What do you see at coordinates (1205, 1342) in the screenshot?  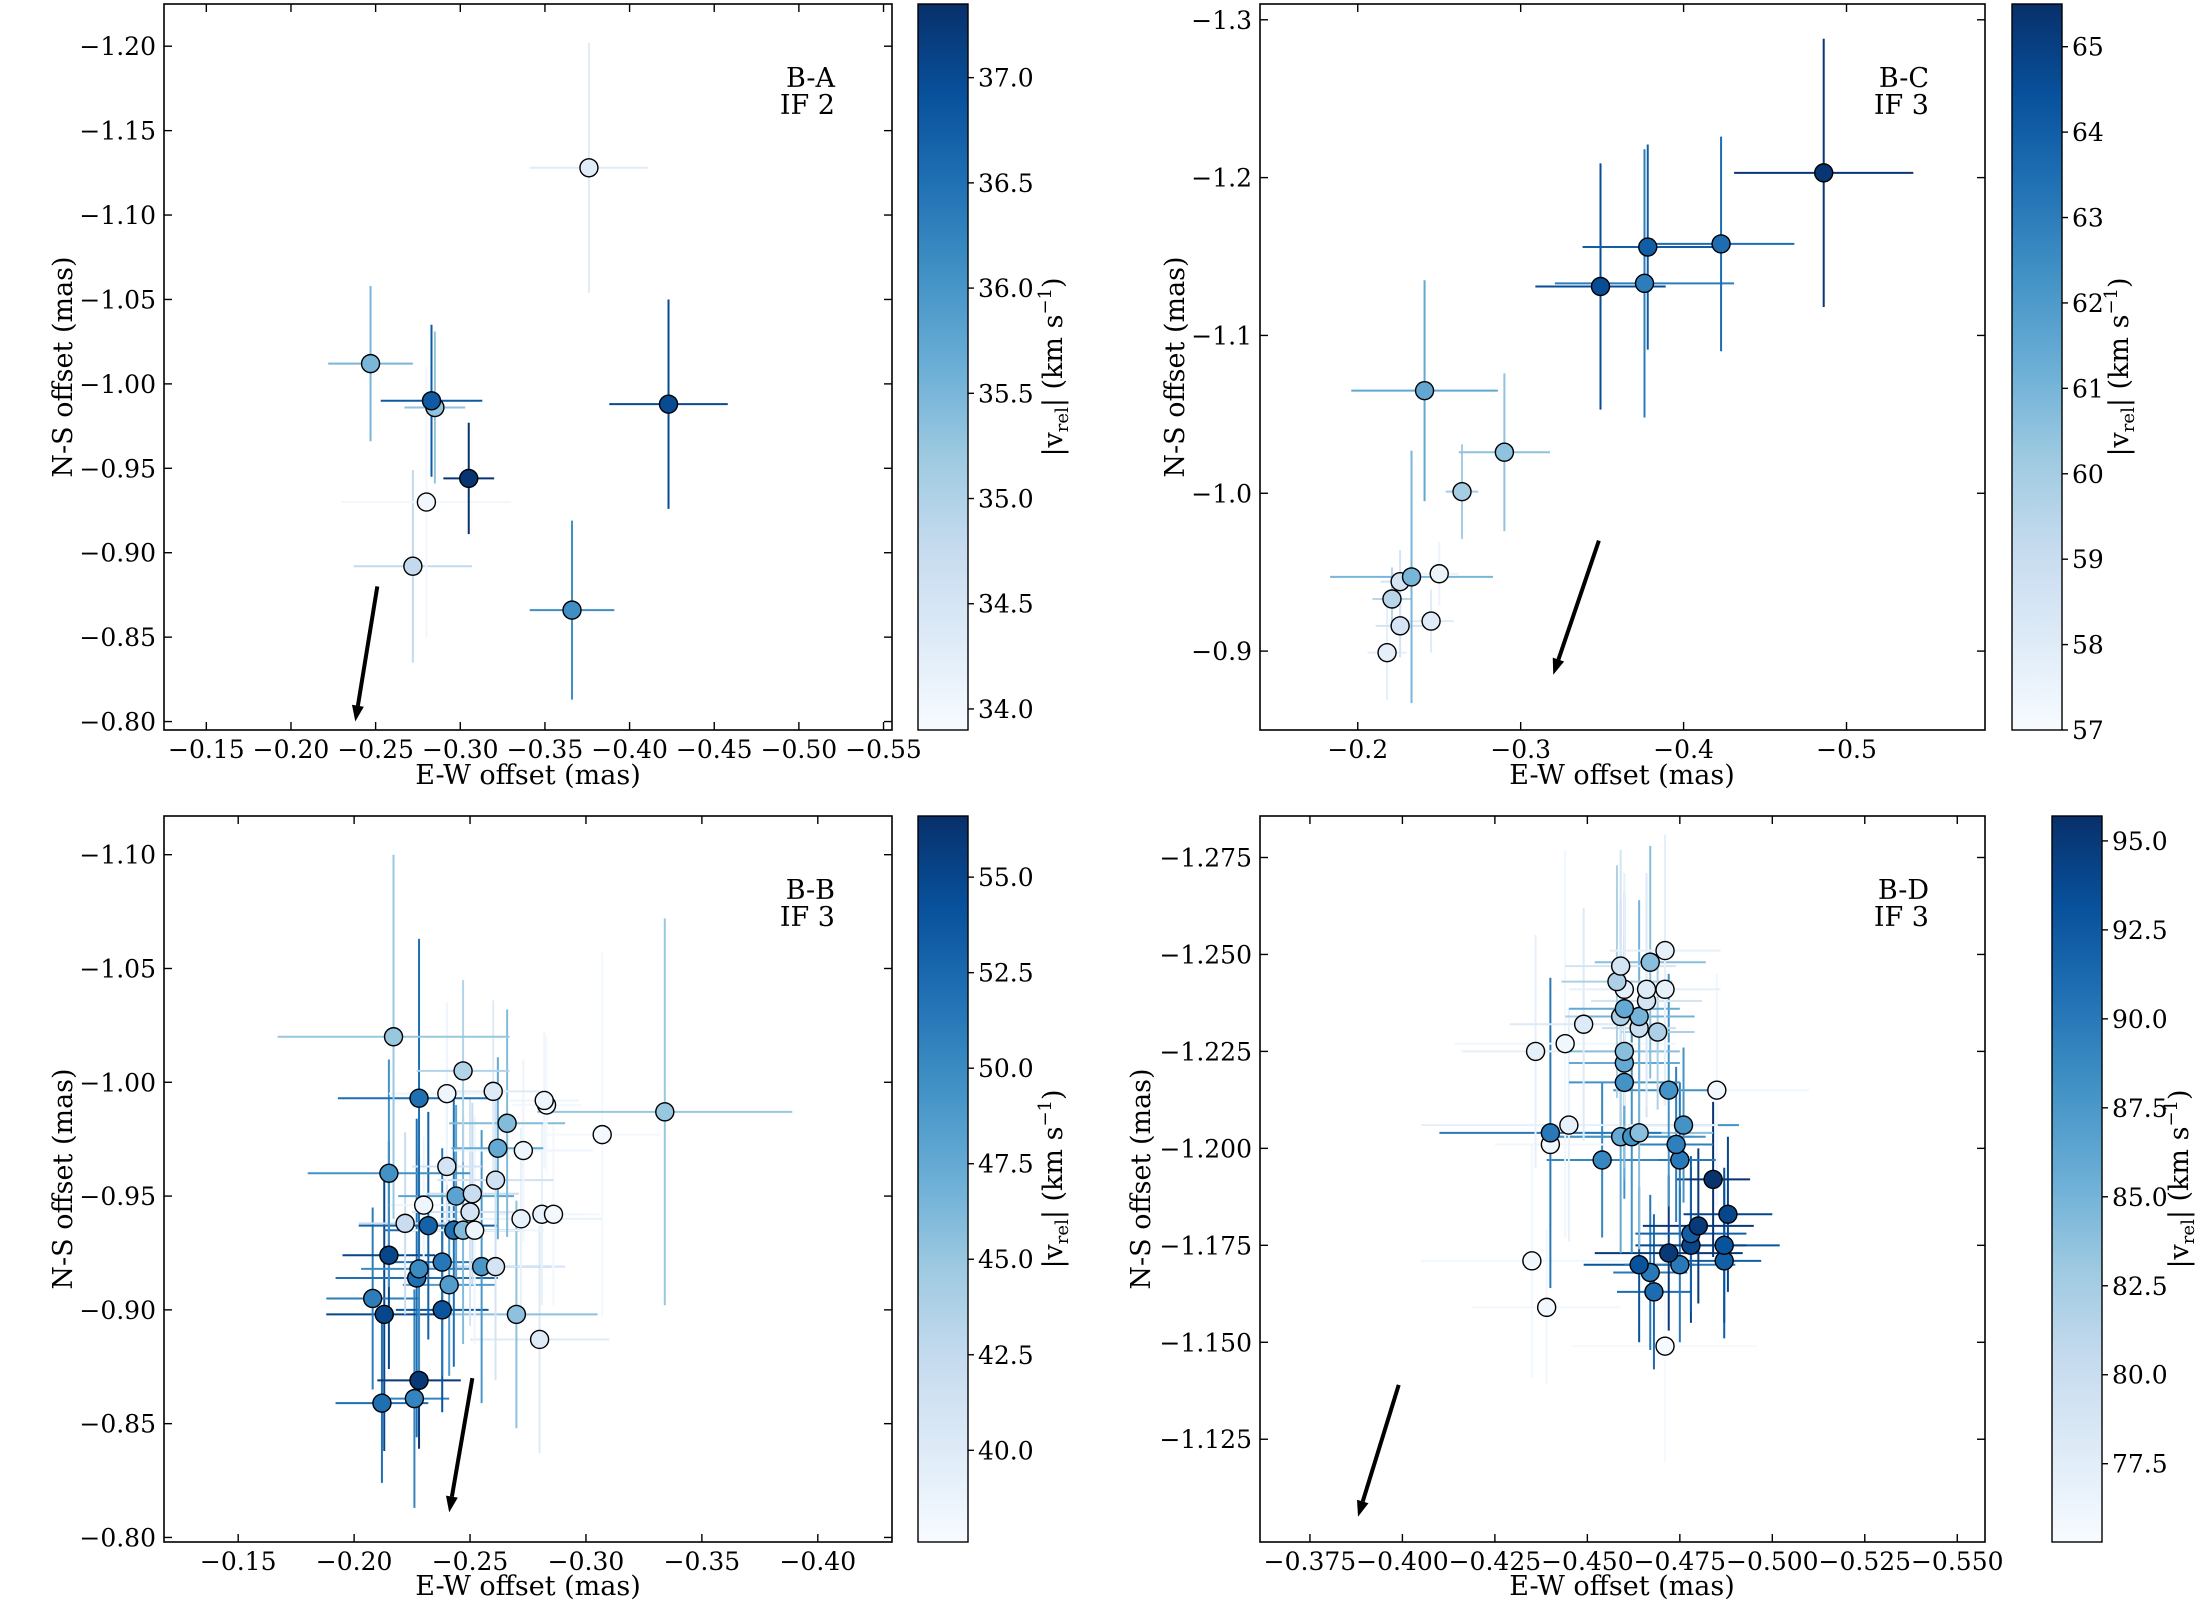 I see `y-tick-label: −1.150` at bounding box center [1205, 1342].